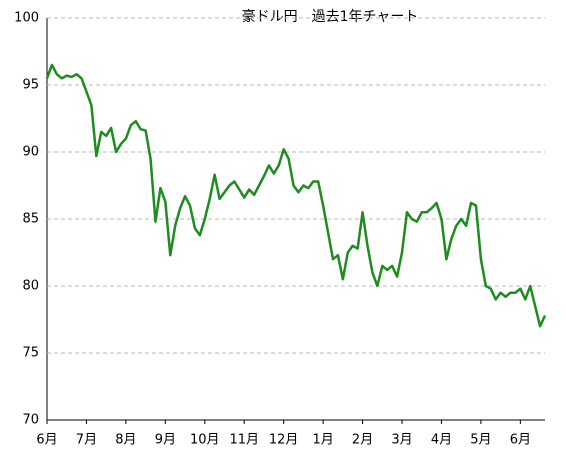 The height and width of the screenshot is (455, 566). Describe the element at coordinates (30, 85) in the screenshot. I see `y-tick-label: 95` at that location.